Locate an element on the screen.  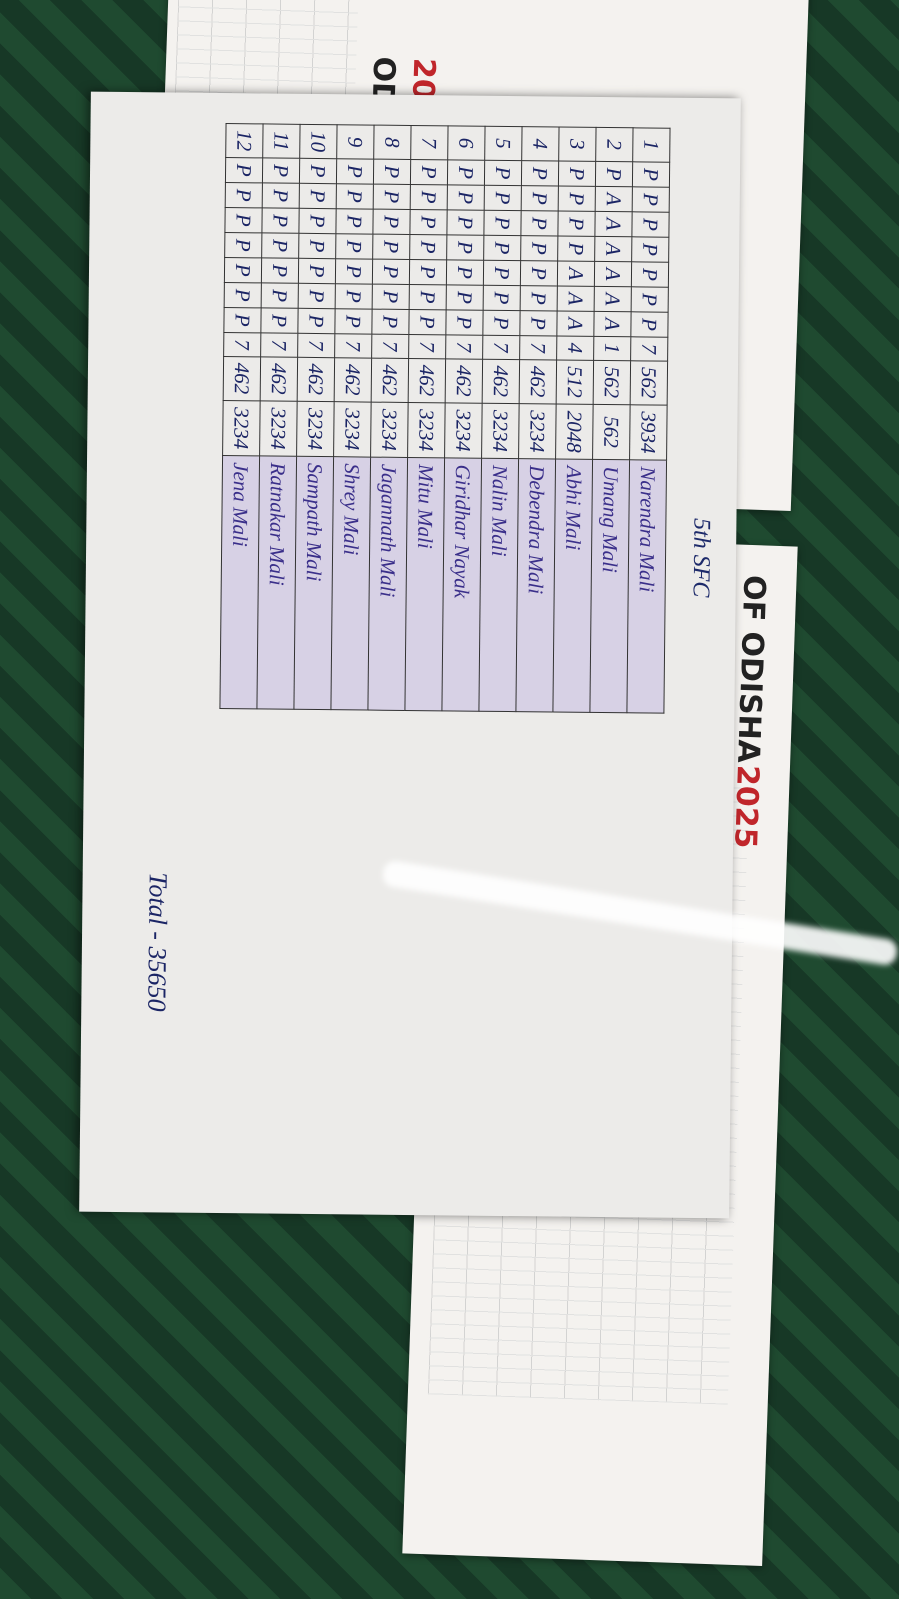
worker-row: 5 P P P P P P P 7 462 3234 Nalin Mali is located at coordinates (500, 419).